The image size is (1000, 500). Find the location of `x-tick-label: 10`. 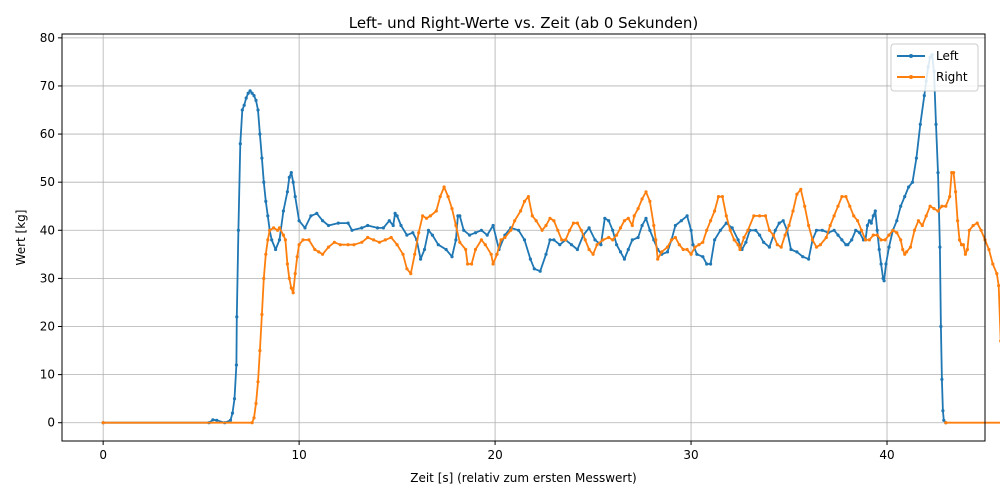

x-tick-label: 10 is located at coordinates (298, 455).